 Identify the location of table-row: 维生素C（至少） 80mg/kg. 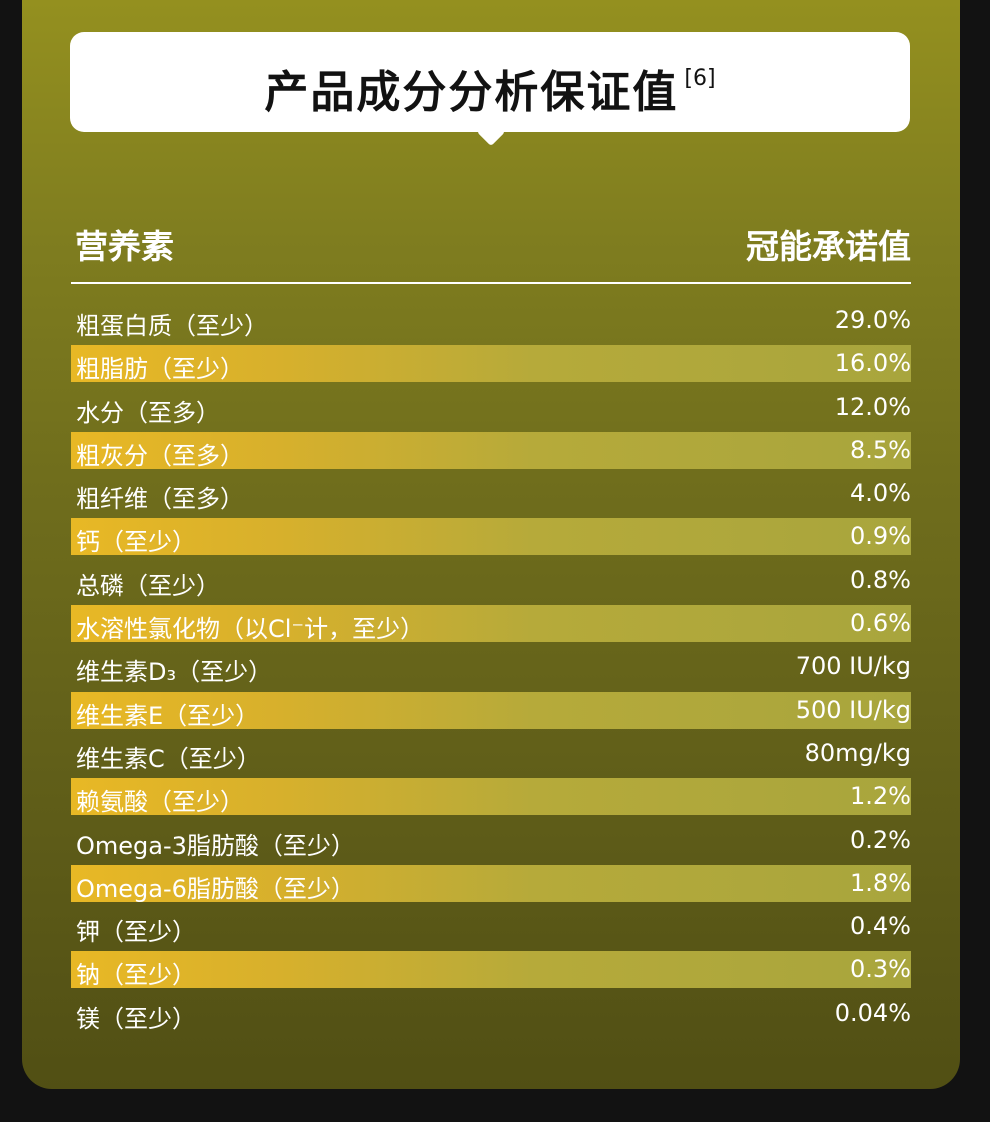
(491, 753).